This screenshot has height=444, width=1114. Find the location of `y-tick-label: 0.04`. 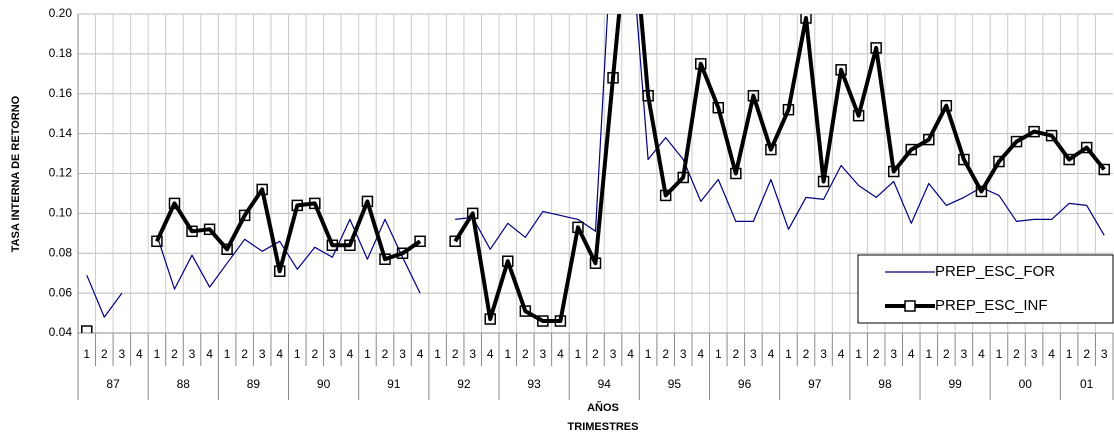

y-tick-label: 0.04 is located at coordinates (61, 332).